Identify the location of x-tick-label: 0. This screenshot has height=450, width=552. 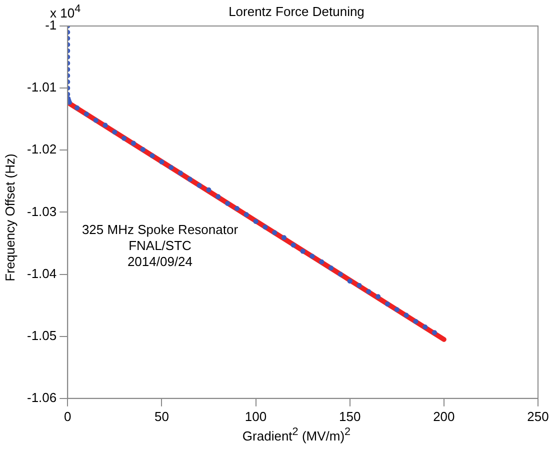
(68, 416).